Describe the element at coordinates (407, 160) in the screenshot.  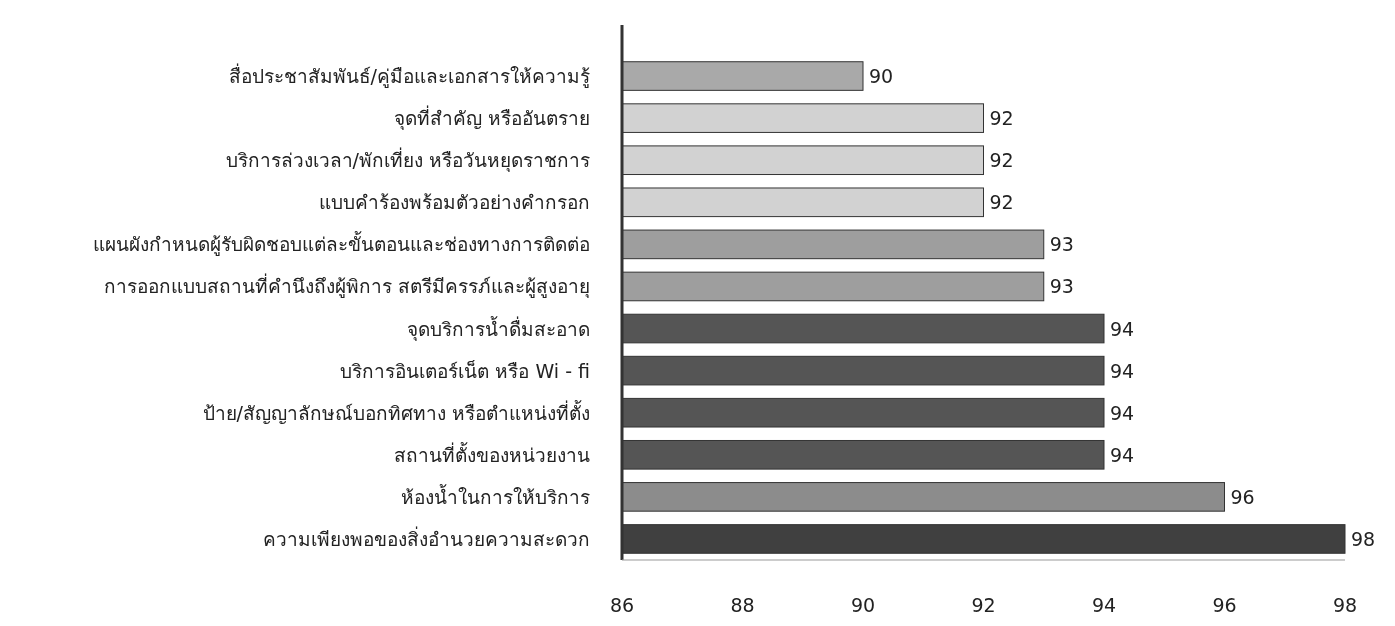
I see `y-tick-label: บริการล่วงเวลา/พักเที่ยง หรือวันหยุดราชการ` at that location.